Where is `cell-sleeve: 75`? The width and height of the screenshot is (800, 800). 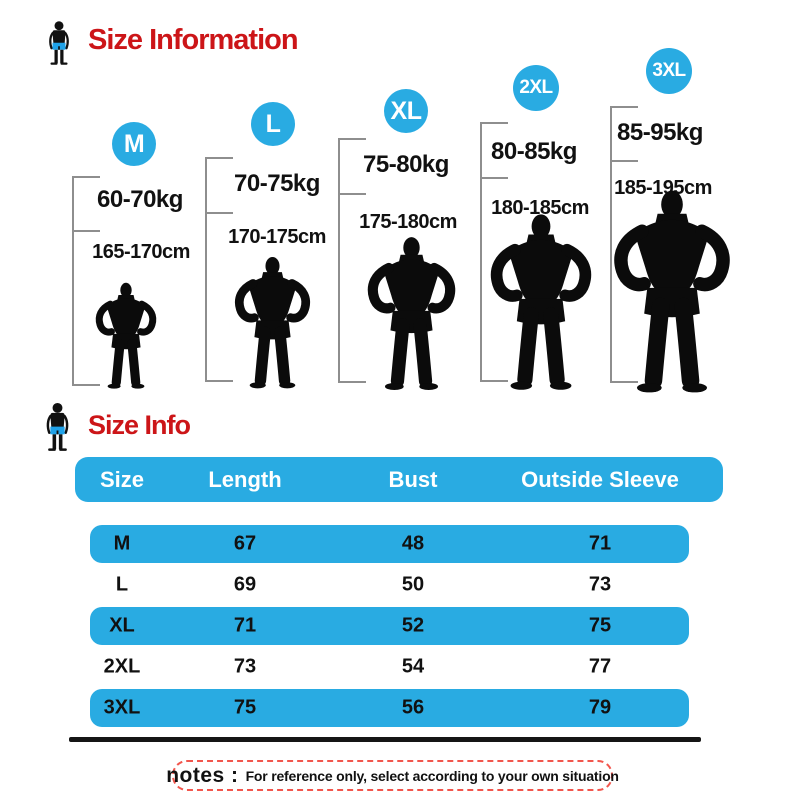 cell-sleeve: 75 is located at coordinates (600, 625).